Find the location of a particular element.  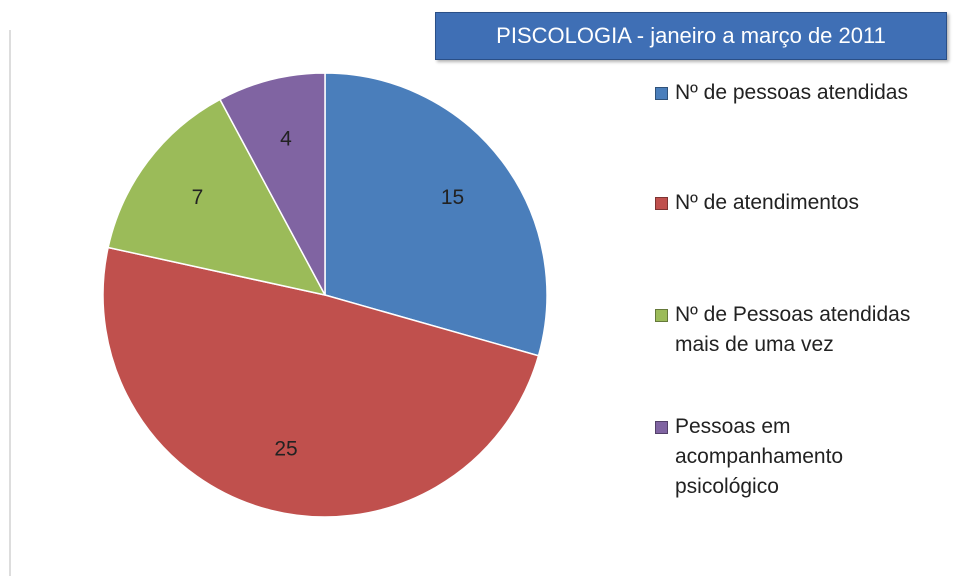

data-label: 25 is located at coordinates (285, 449).